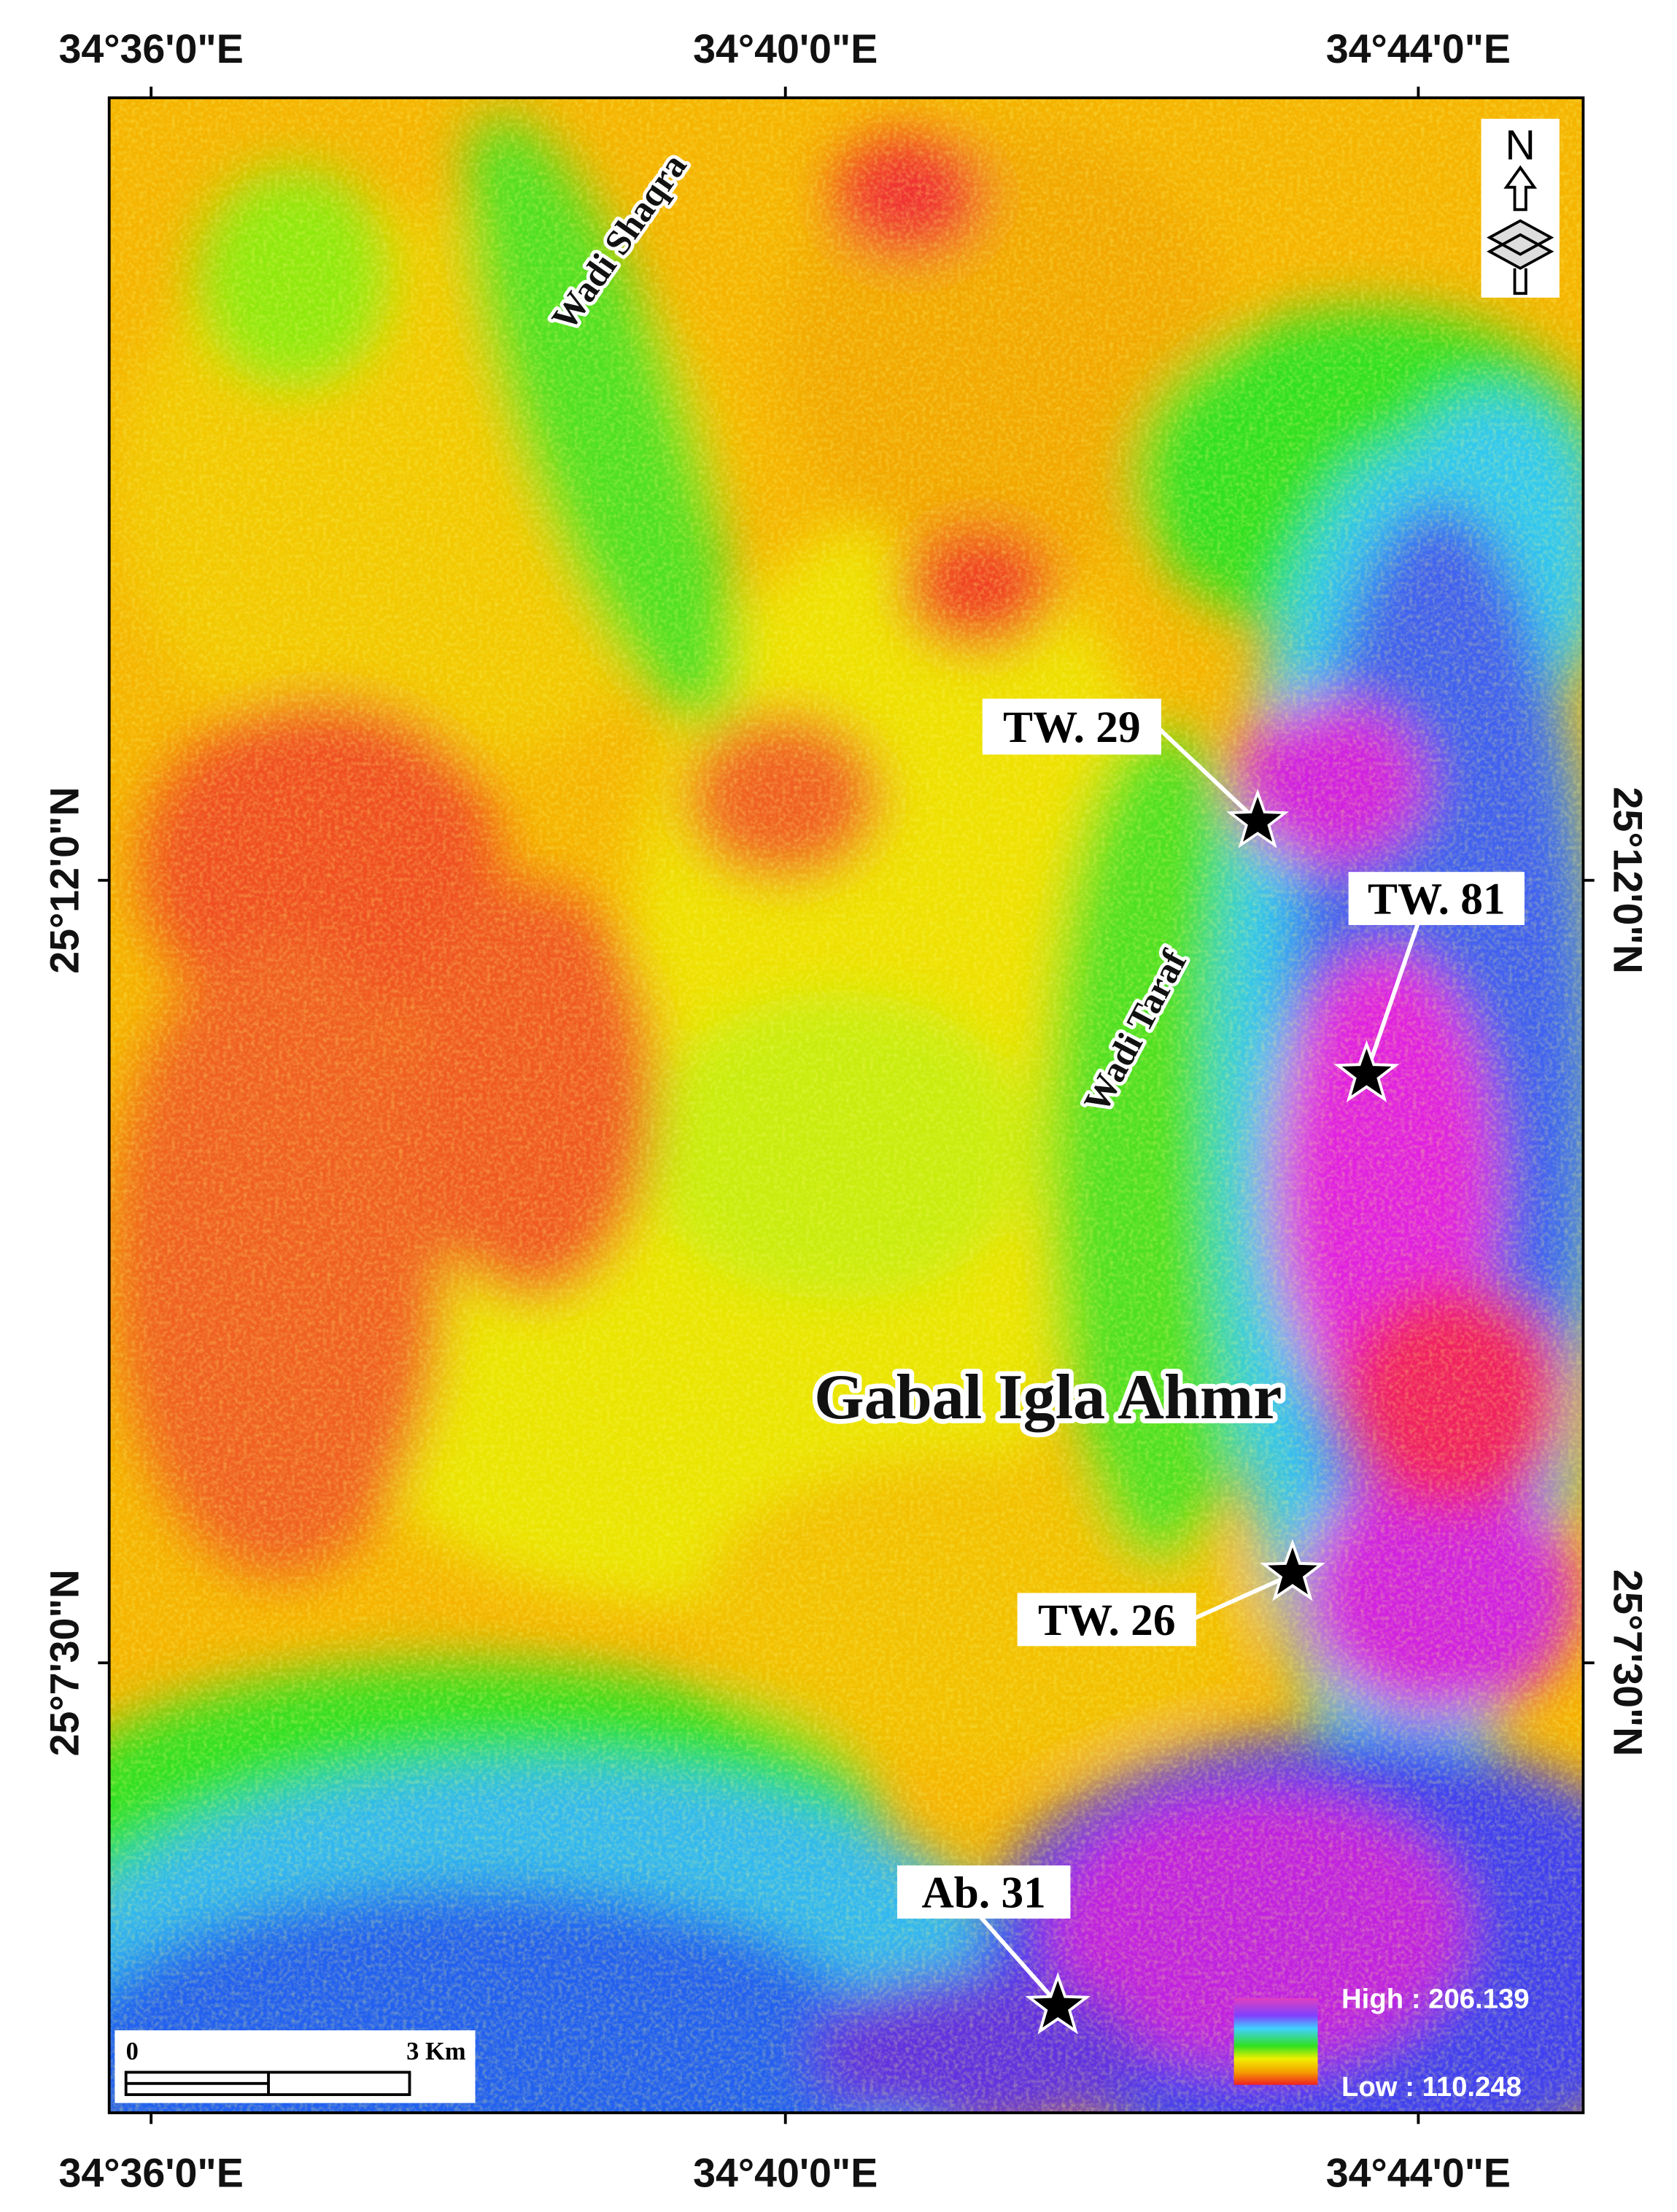  I want to click on north-label: N, so click(1520, 145).